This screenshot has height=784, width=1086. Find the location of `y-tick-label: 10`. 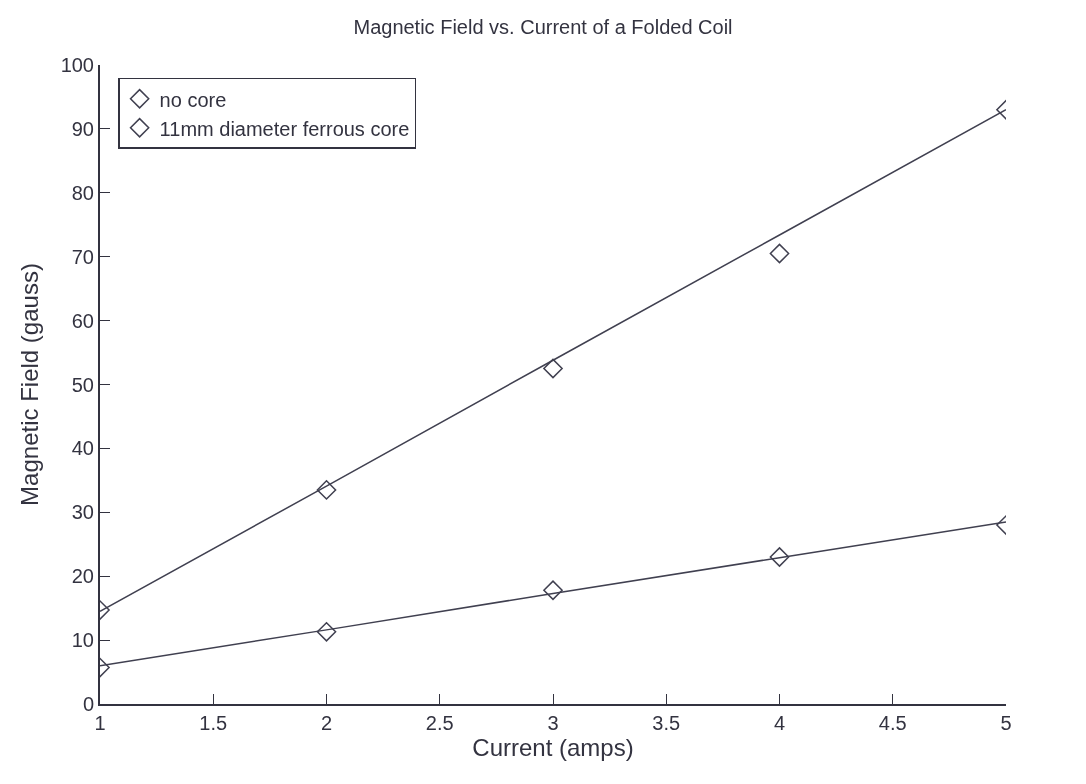

y-tick-label: 10 is located at coordinates (82, 640).